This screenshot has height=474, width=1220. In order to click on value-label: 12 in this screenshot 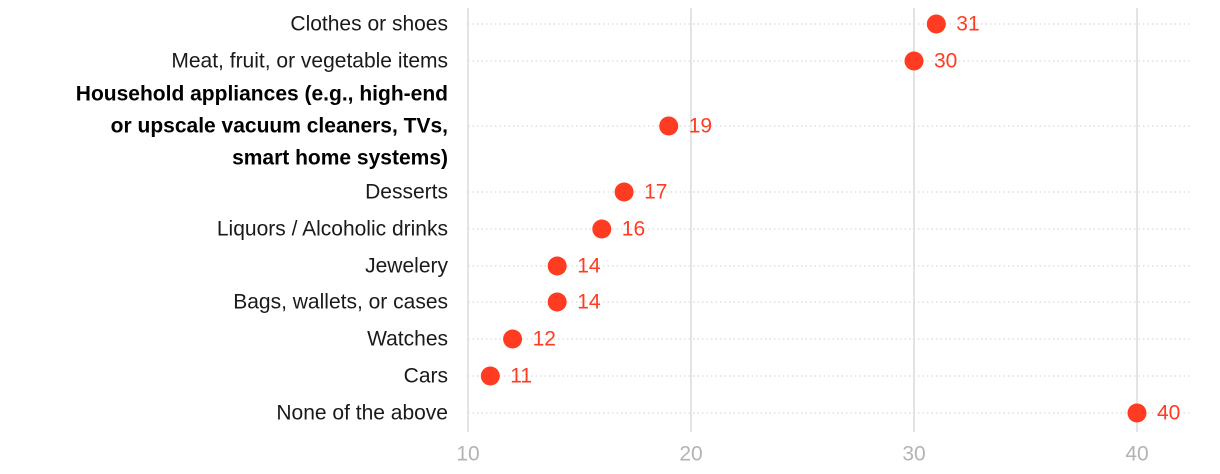, I will do `click(544, 339)`.